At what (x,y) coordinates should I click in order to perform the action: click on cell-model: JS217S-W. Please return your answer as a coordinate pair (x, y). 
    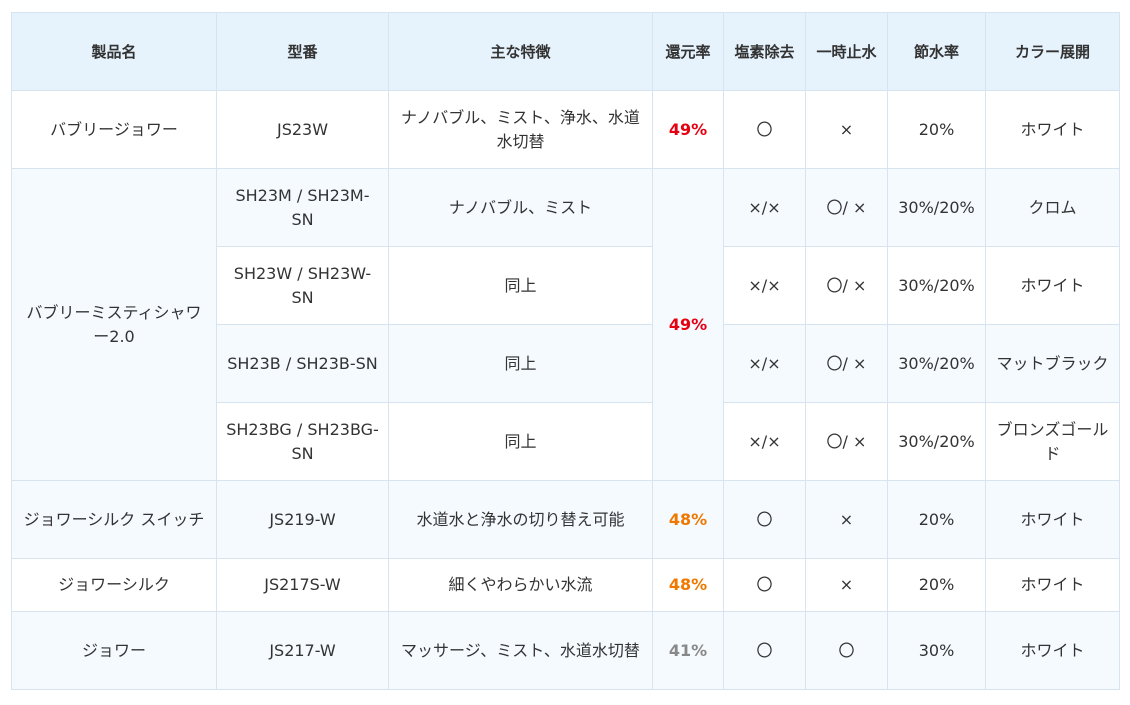
    Looking at the image, I should click on (302, 585).